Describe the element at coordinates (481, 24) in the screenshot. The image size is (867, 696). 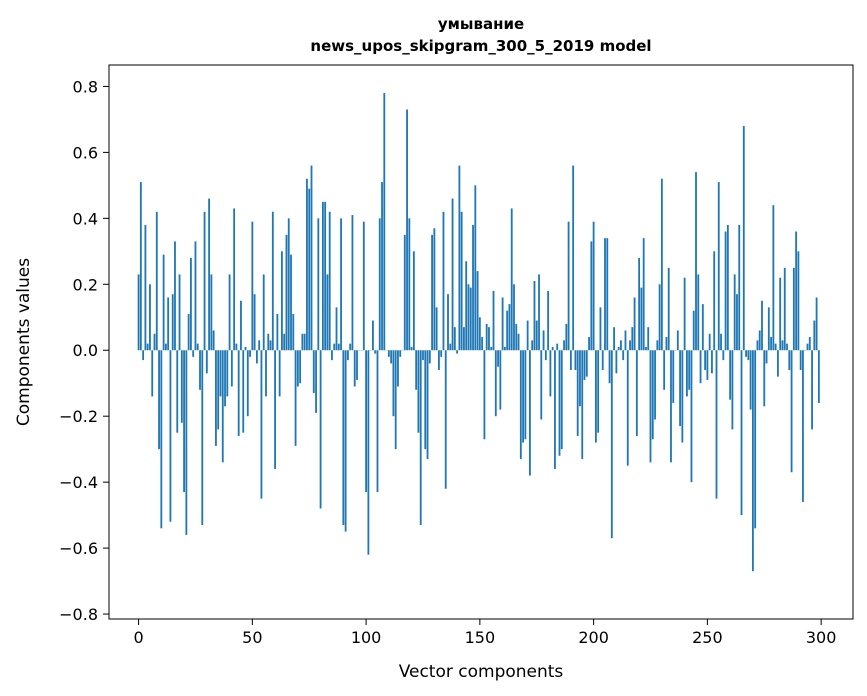
I see `chart-title: умывание` at that location.